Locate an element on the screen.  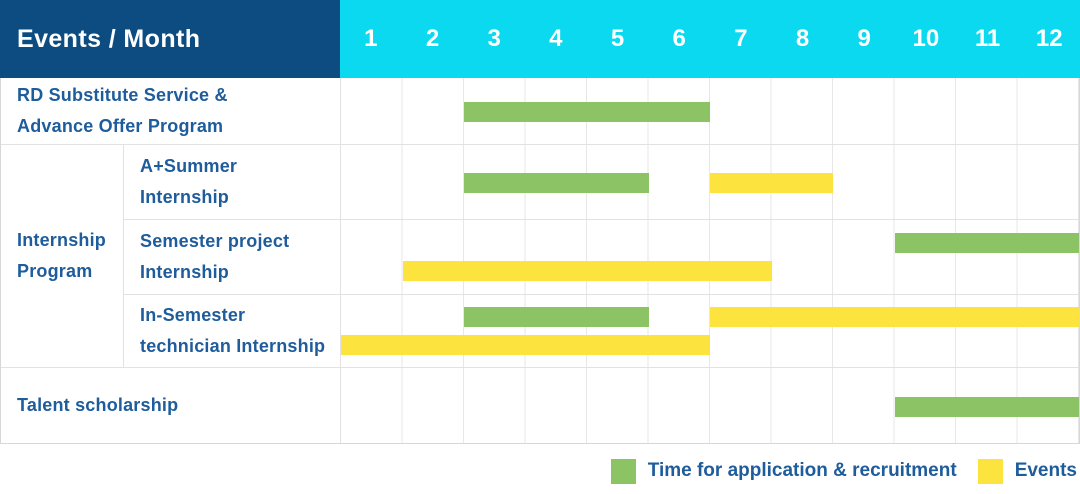
month-label: 6 is located at coordinates (679, 38).